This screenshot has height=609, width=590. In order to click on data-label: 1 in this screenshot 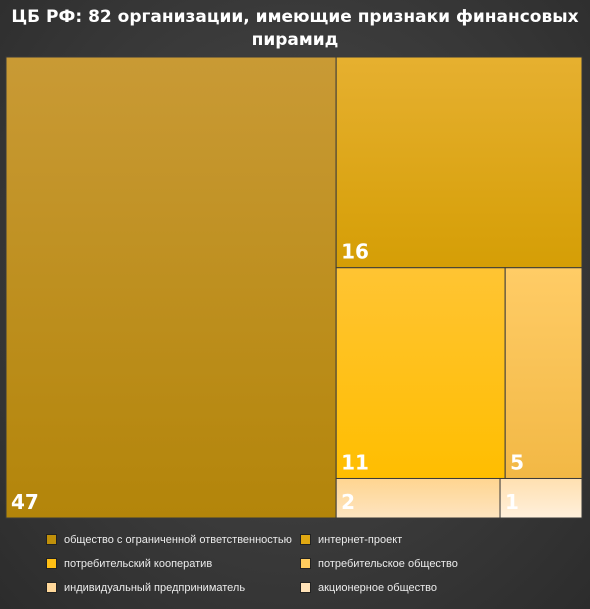, I will do `click(512, 502)`.